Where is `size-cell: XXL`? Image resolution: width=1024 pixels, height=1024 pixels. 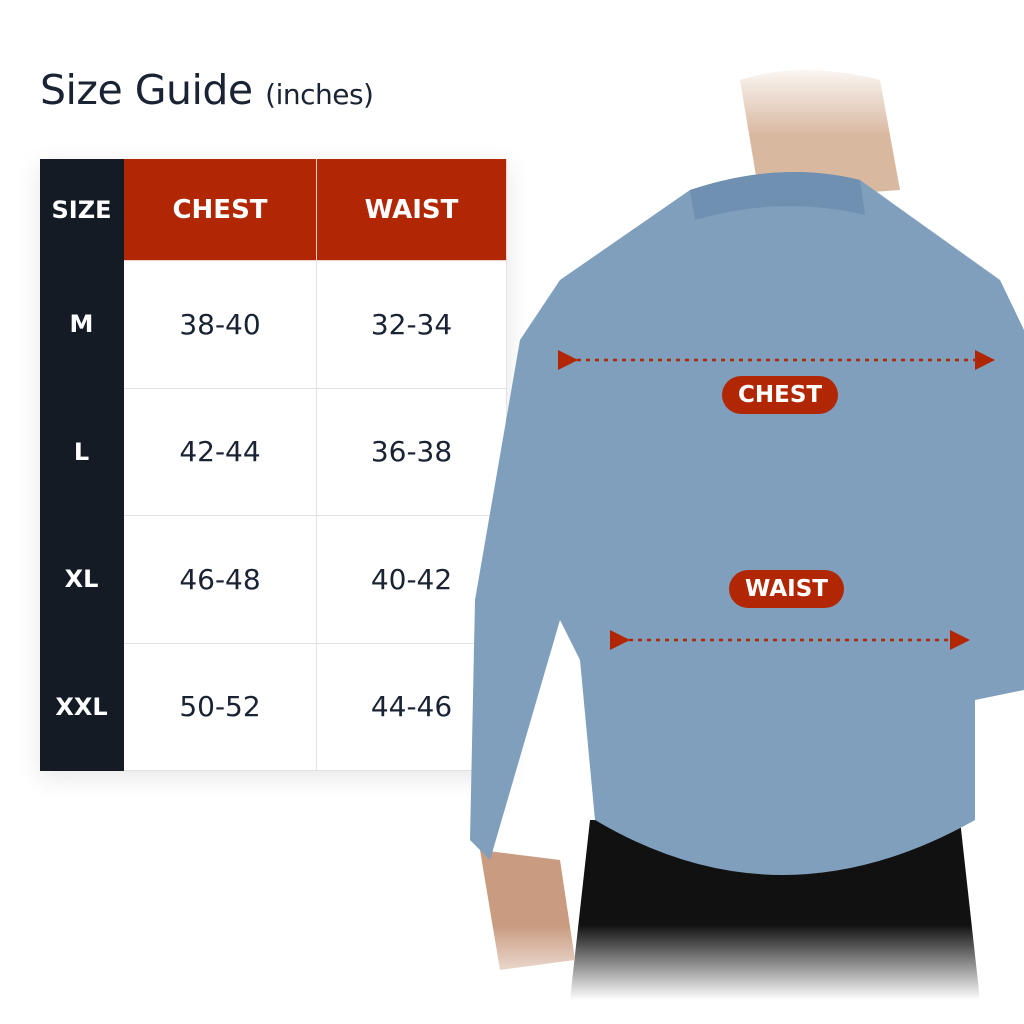 size-cell: XXL is located at coordinates (82, 707).